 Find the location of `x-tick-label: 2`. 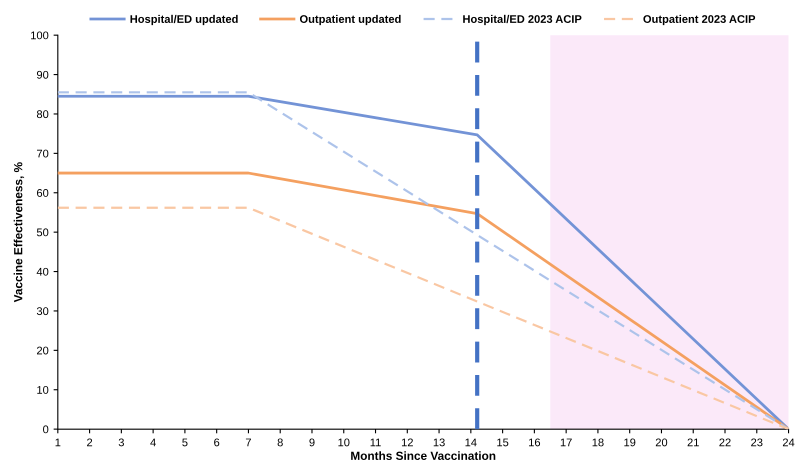

x-tick-label: 2 is located at coordinates (89, 442).